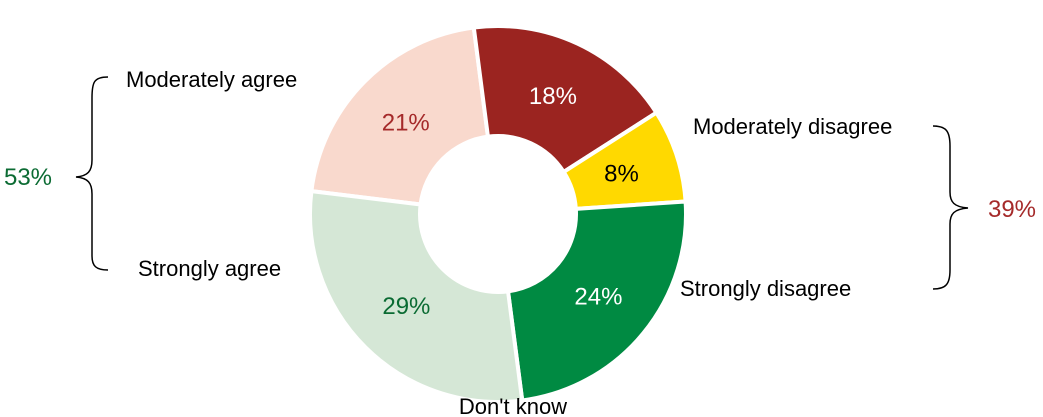  What do you see at coordinates (765, 288) in the screenshot?
I see `category-label-strongly-disagree: Strongly disagree` at bounding box center [765, 288].